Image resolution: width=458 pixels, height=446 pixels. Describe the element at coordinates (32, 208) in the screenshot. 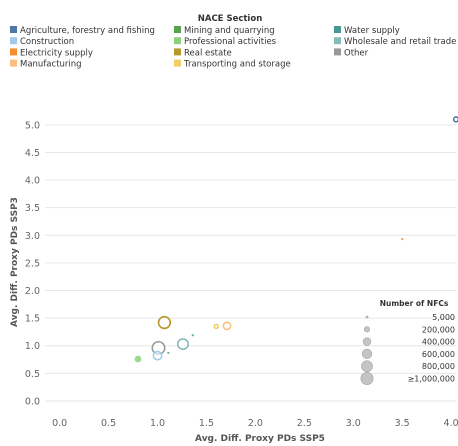

I see `y-tick-label: 3.5` at that location.